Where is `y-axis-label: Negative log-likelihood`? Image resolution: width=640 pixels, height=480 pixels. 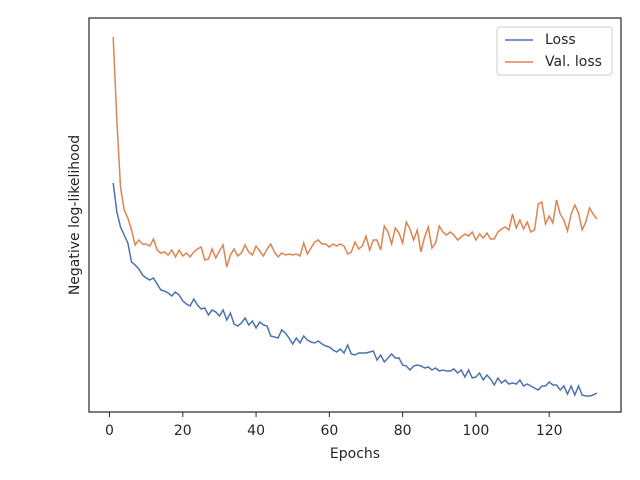
y-axis-label: Negative log-likelihood is located at coordinates (75, 215).